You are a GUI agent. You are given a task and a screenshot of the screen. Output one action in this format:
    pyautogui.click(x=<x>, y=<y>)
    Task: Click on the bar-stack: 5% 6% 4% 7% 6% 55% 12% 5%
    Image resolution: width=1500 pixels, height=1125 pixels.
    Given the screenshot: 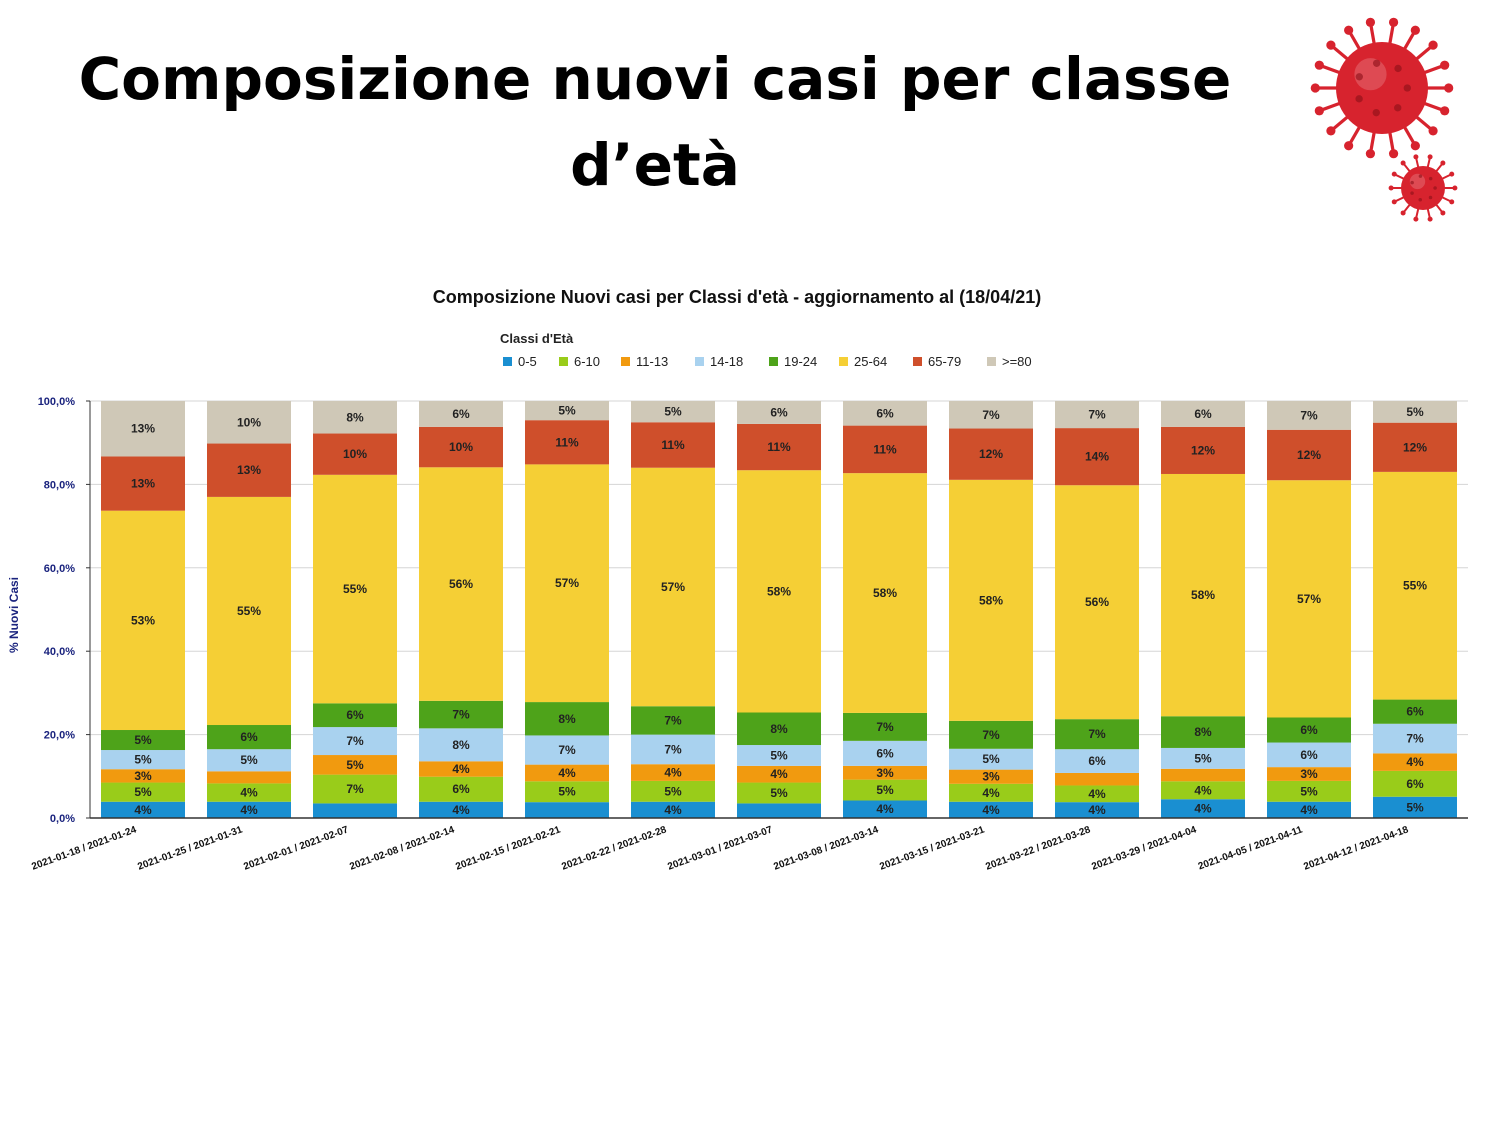 What is the action you would take?
    pyautogui.click(x=1415, y=609)
    